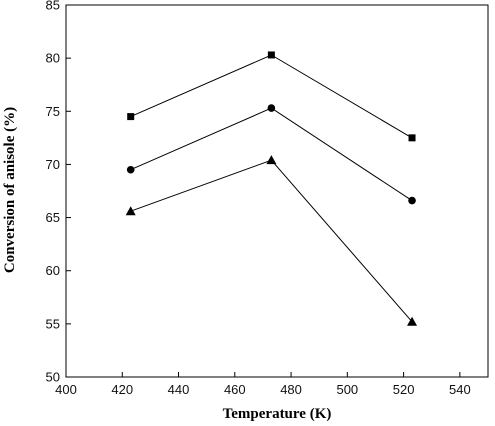 The image size is (495, 426). Describe the element at coordinates (10, 190) in the screenshot. I see `y-axis-title: Conversion of anisole (%)` at that location.